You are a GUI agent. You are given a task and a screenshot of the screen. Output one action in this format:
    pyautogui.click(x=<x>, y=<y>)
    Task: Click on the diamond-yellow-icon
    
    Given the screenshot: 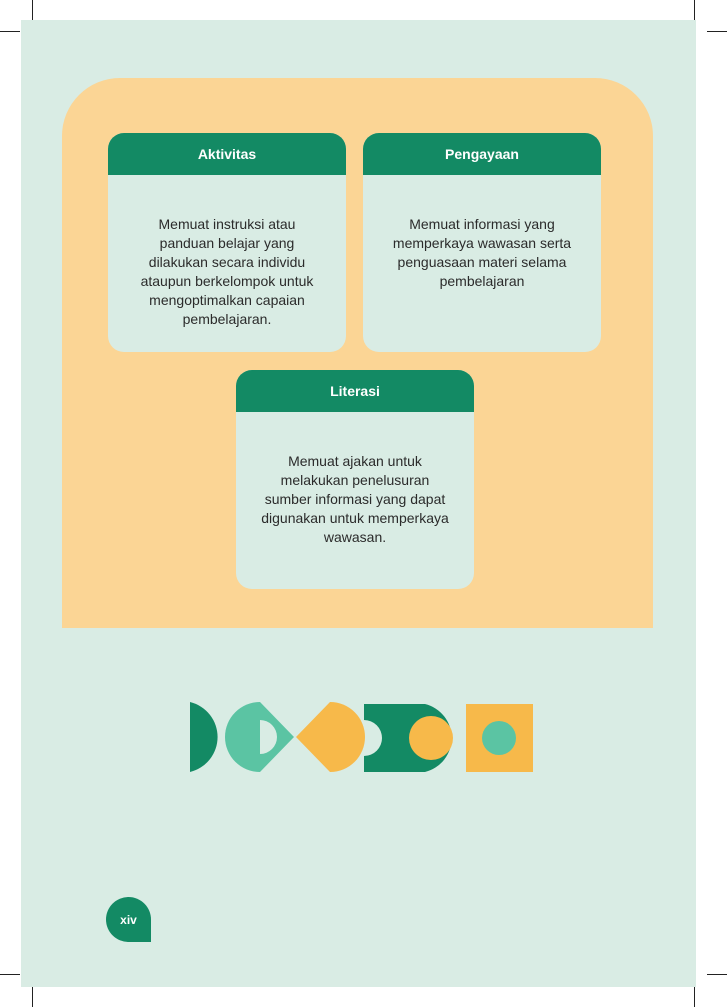 What is the action you would take?
    pyautogui.click(x=330, y=737)
    